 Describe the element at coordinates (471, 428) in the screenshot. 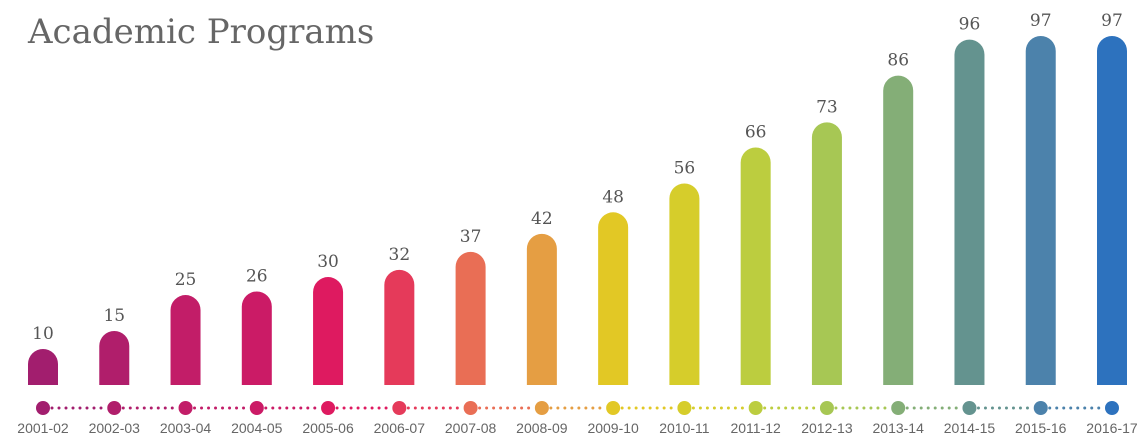

I see `x-tick-label: 2007-08` at that location.